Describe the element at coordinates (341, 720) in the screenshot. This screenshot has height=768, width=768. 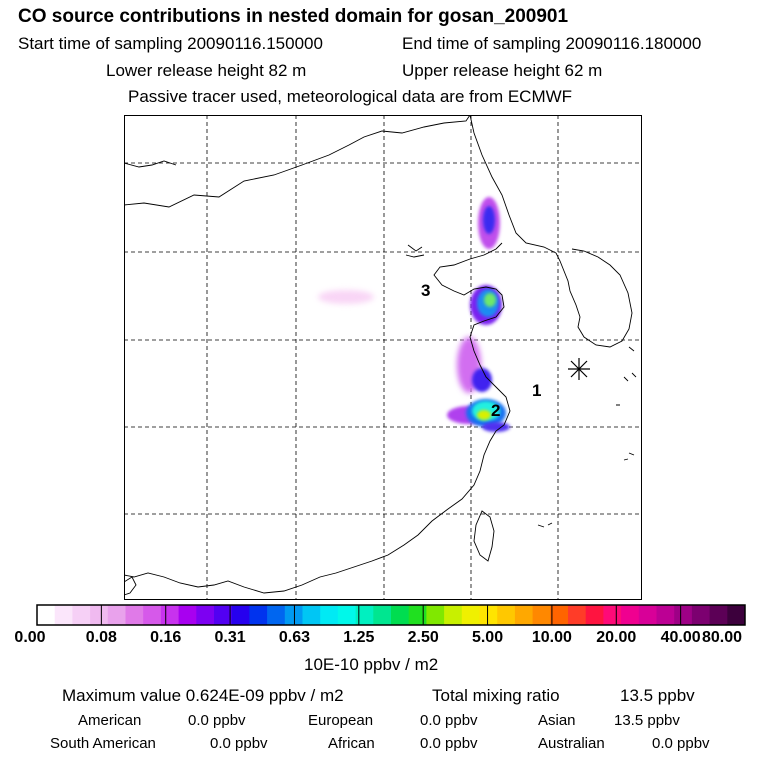
I see `region-label-european: European` at that location.